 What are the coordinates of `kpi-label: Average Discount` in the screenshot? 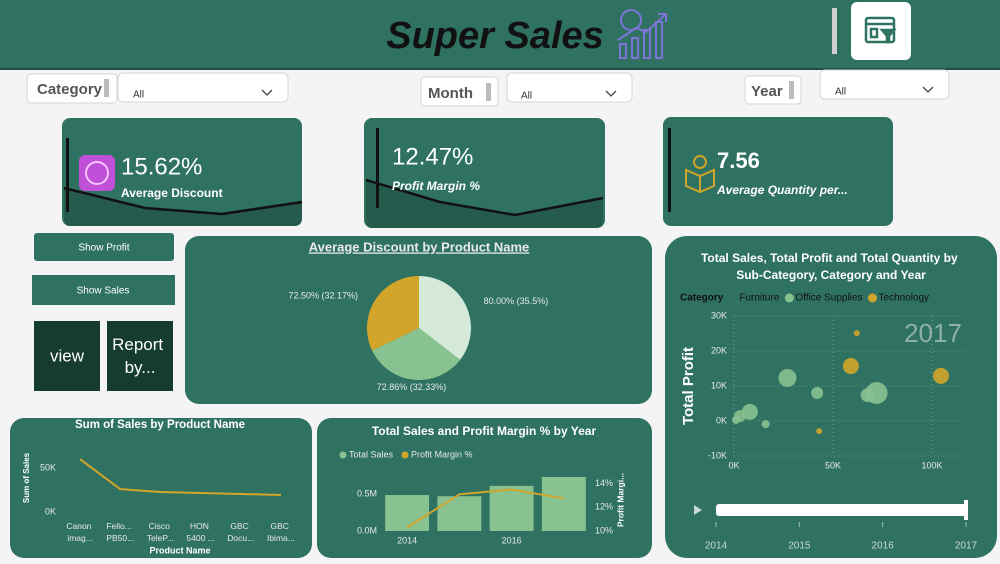 It's located at (172, 193).